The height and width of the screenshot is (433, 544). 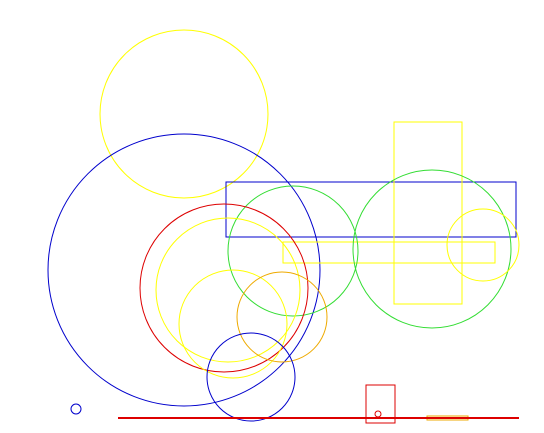 I want to click on yellow-circle-small-right, so click(x=483, y=245).